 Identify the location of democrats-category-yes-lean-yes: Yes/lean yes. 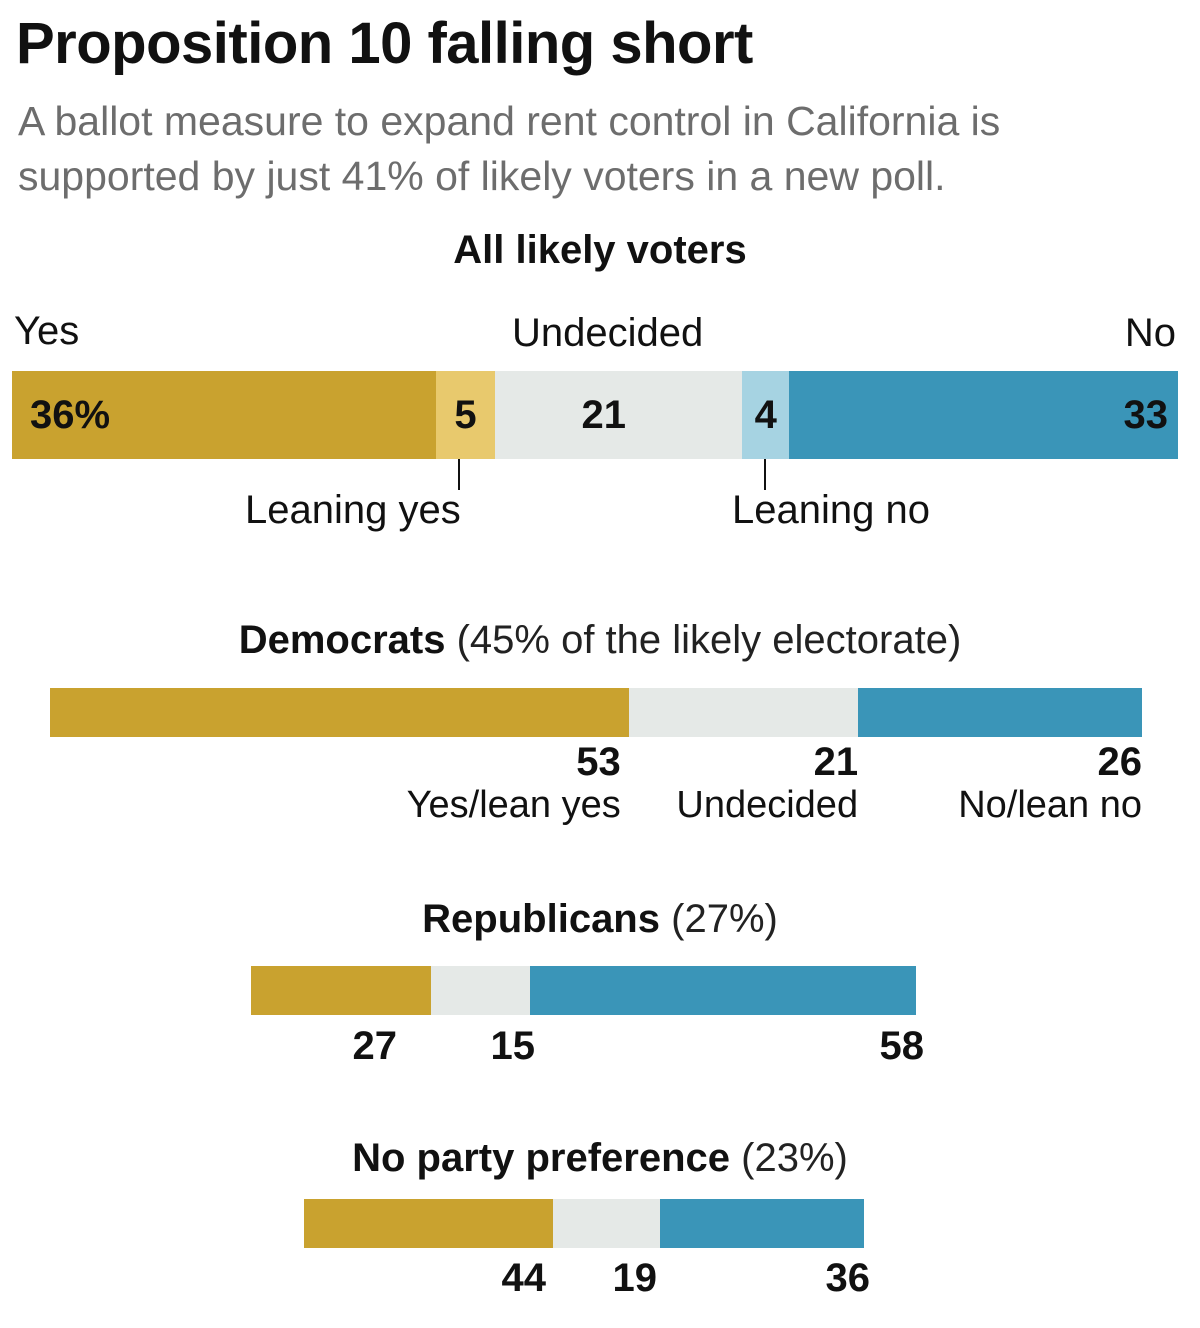
(513, 805).